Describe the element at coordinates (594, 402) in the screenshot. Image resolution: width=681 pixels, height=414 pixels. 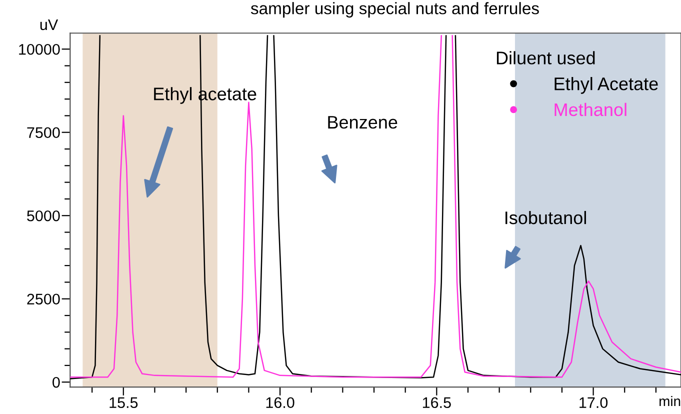
I see `x-tick-label: 17.0` at that location.